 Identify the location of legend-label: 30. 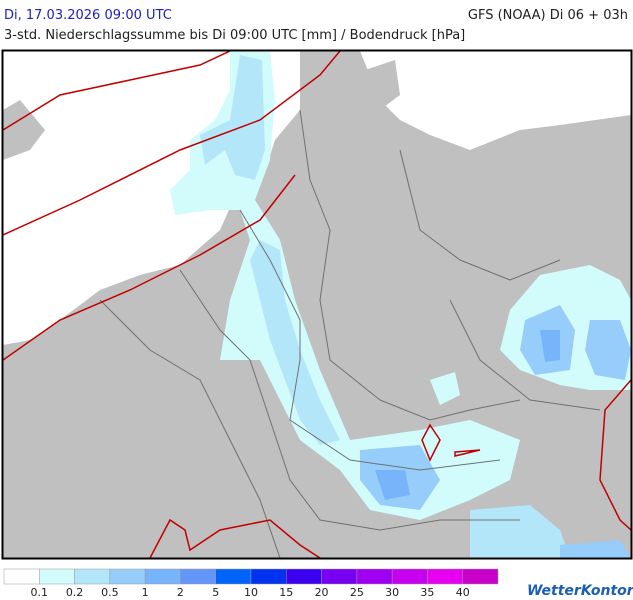
(392, 592).